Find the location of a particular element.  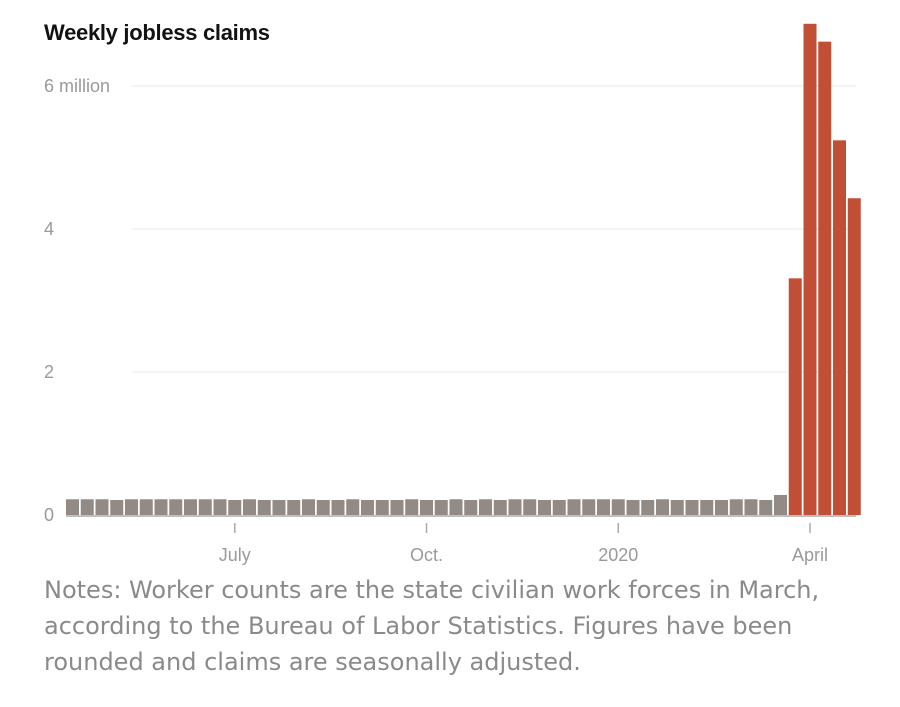

x-tick-label: April is located at coordinates (810, 555).